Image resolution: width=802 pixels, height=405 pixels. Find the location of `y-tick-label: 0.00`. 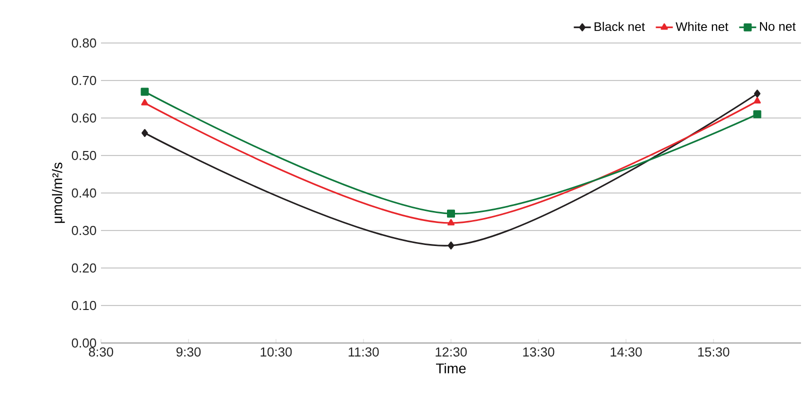

y-tick-label: 0.00 is located at coordinates (84, 343).